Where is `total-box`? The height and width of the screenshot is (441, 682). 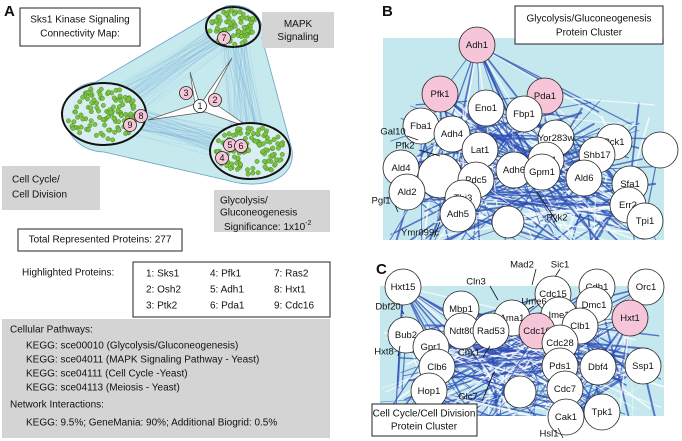 total-box is located at coordinates (100, 240).